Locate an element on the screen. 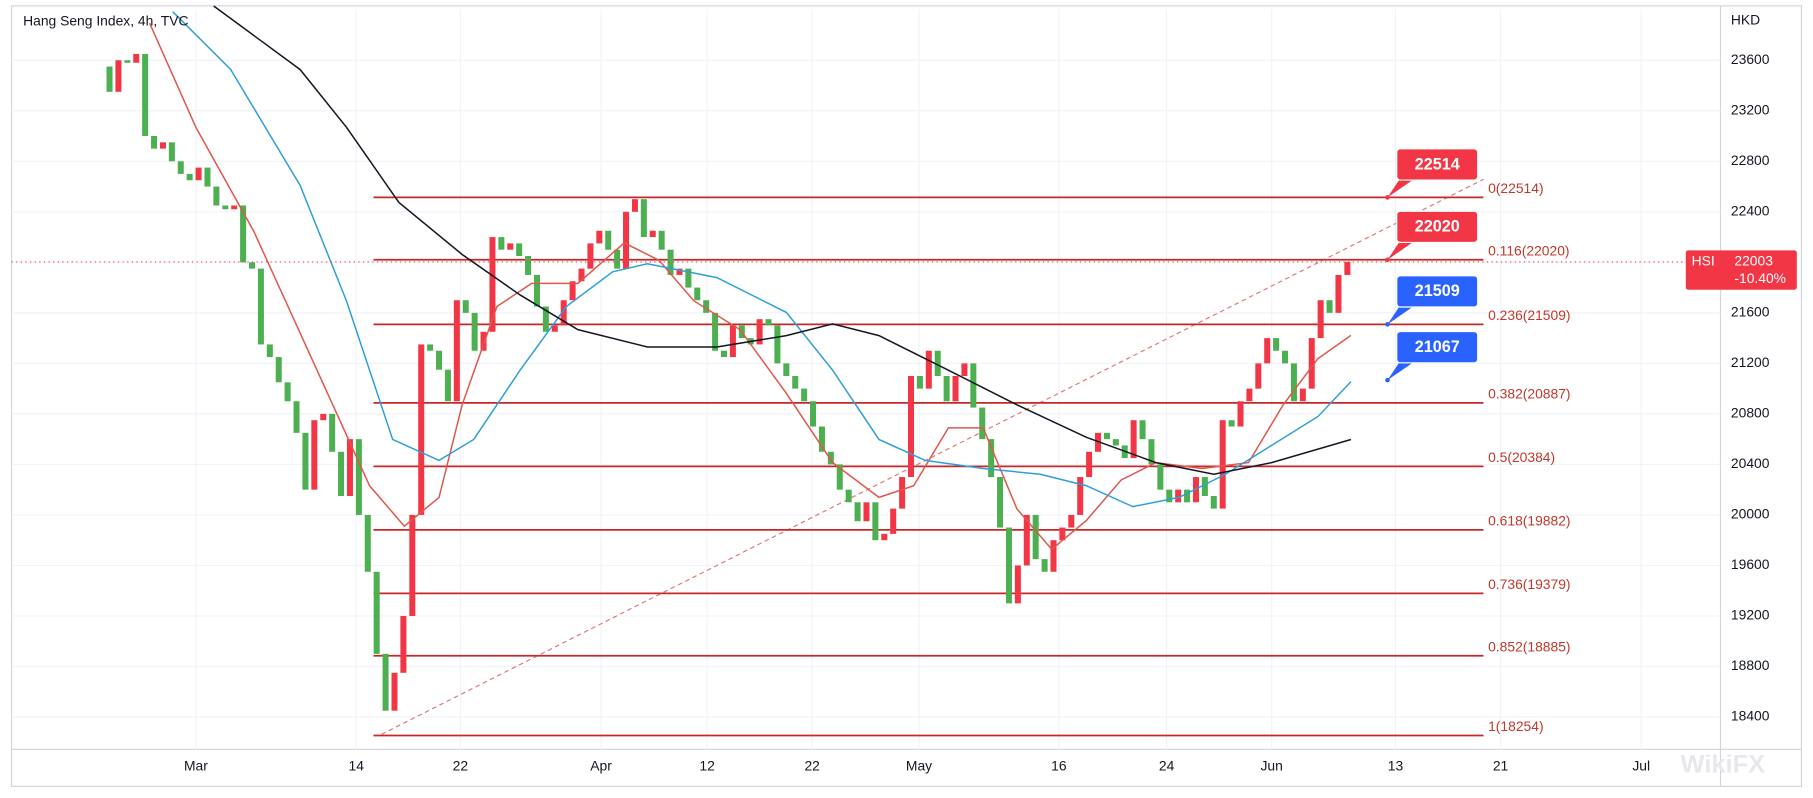 This screenshot has height=798, width=1813. x-tick-label: 24 is located at coordinates (1167, 765).